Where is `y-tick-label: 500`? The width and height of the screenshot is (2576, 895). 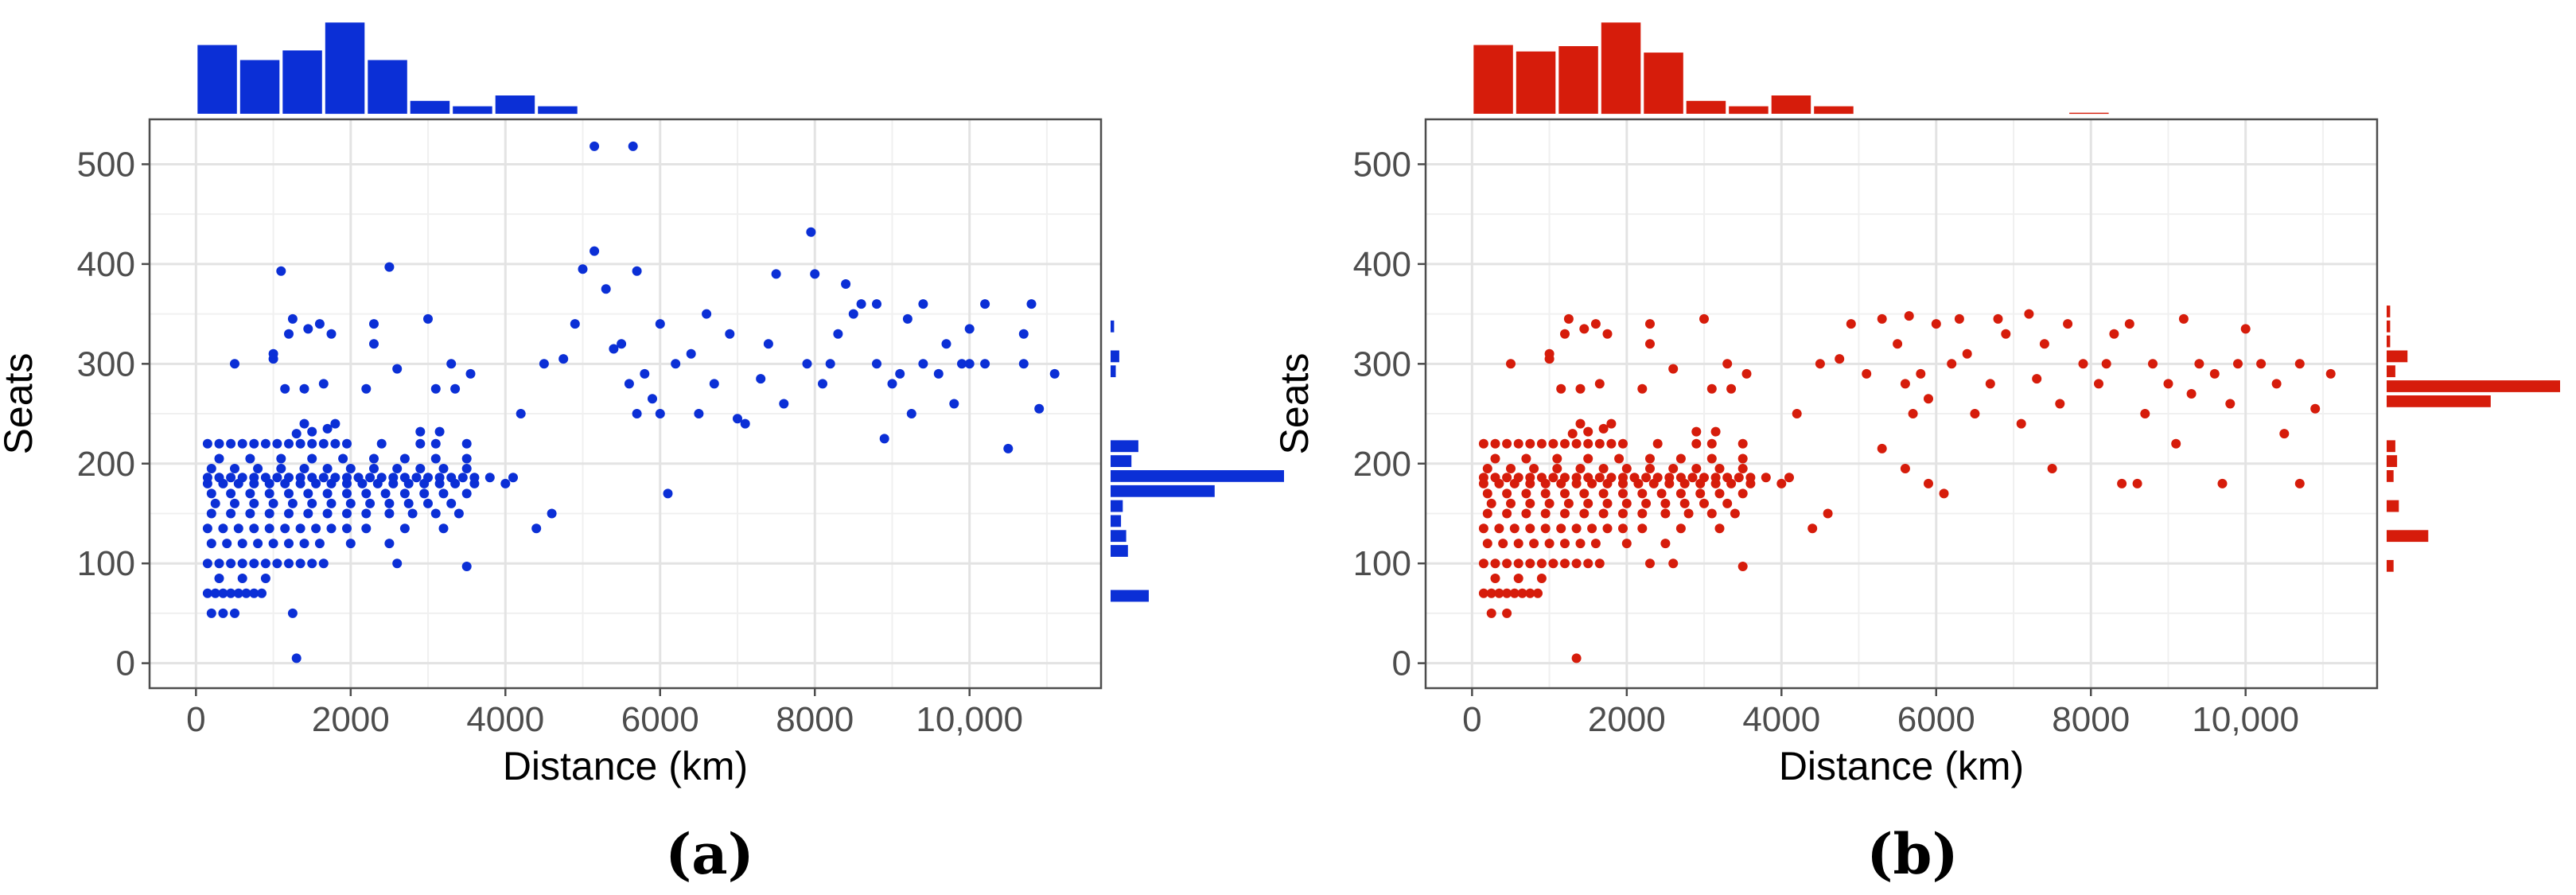
y-tick-label: 500 is located at coordinates (1382, 165).